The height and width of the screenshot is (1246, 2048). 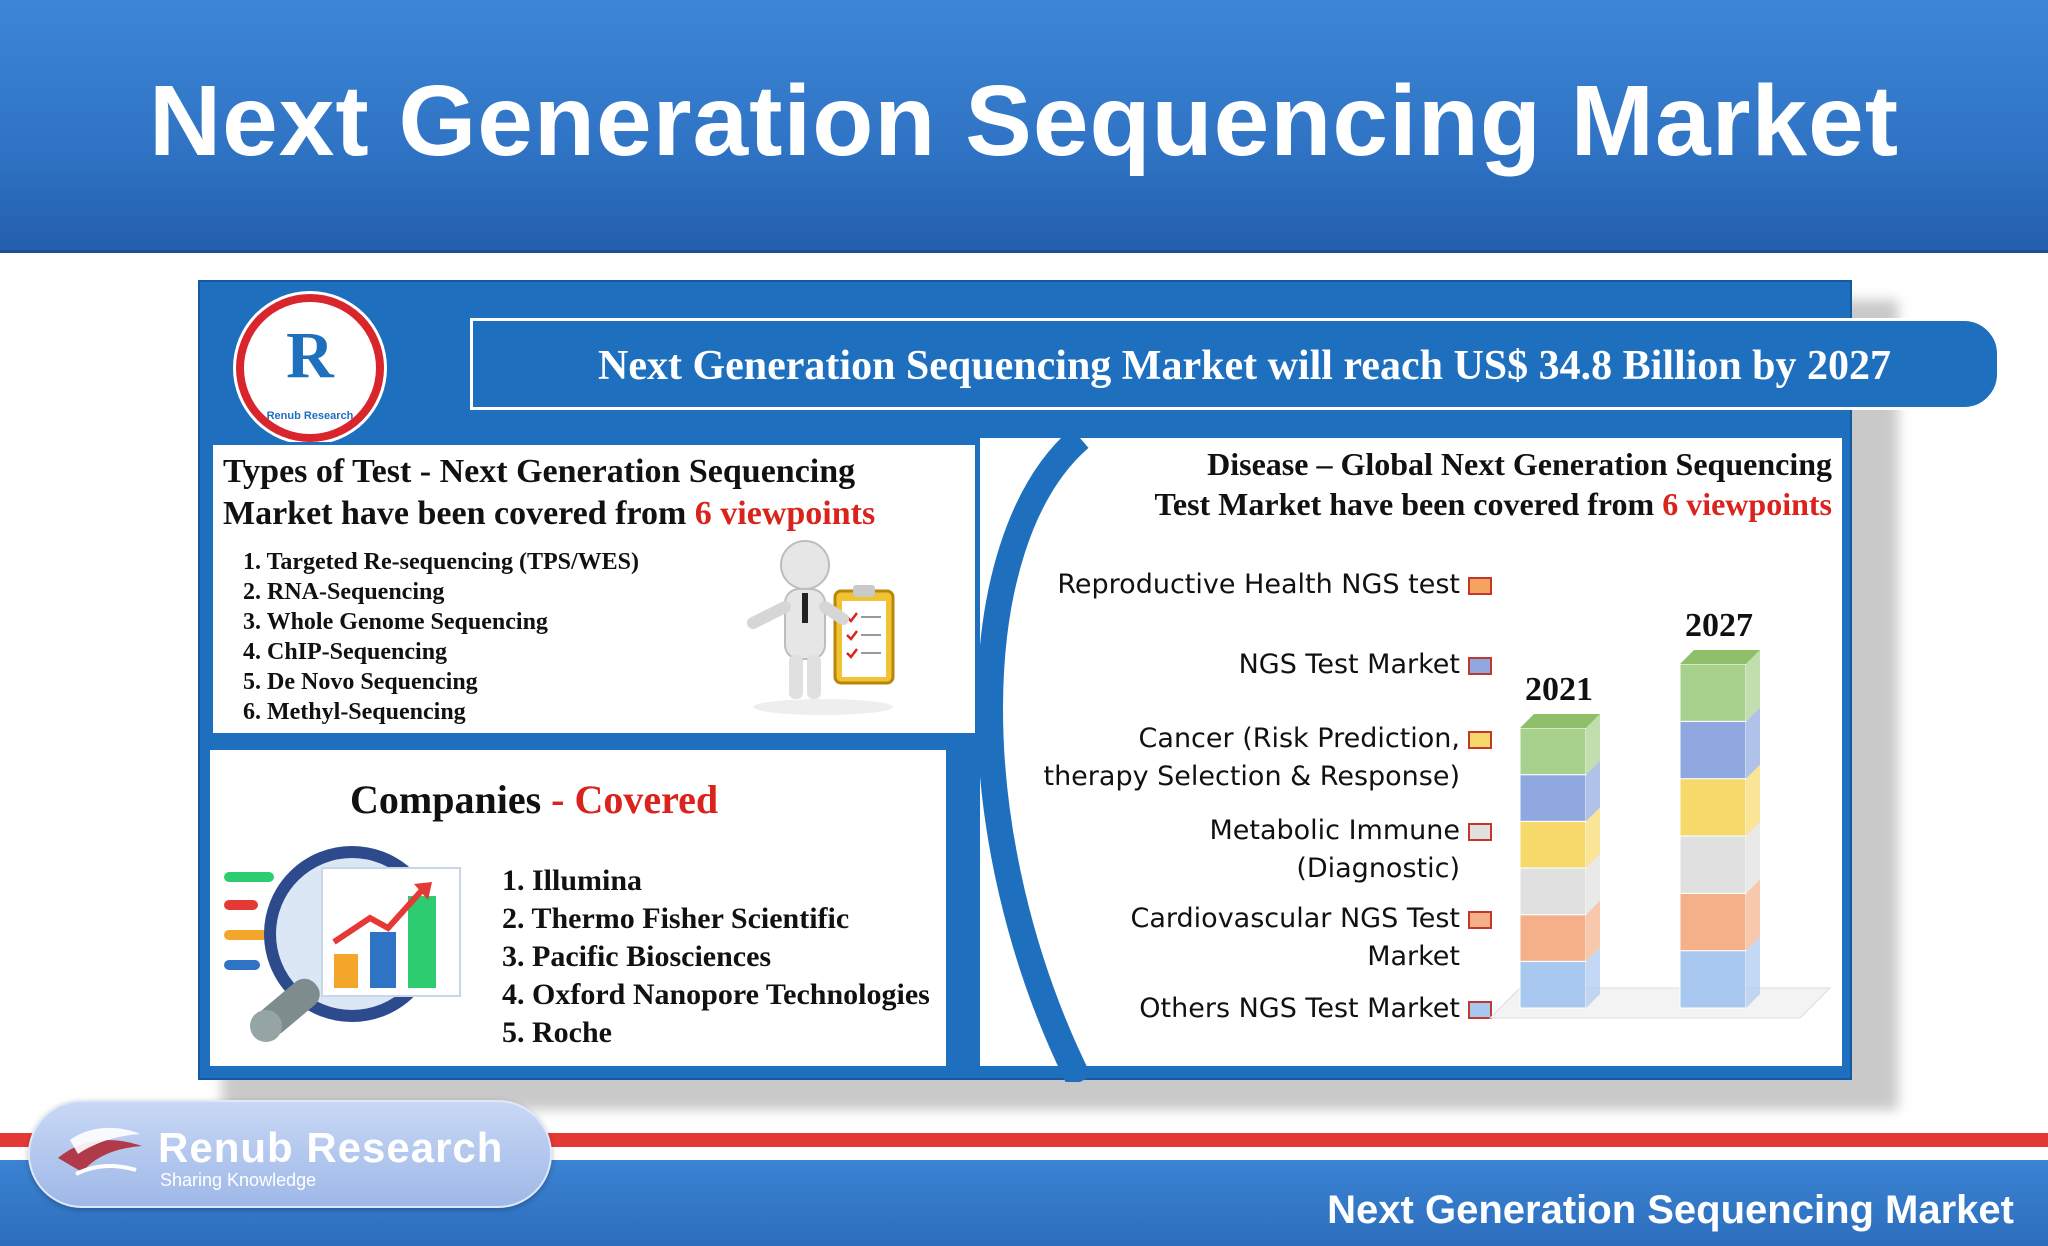 I want to click on disease-title-highlight: 6 viewpoints, so click(x=1747, y=504).